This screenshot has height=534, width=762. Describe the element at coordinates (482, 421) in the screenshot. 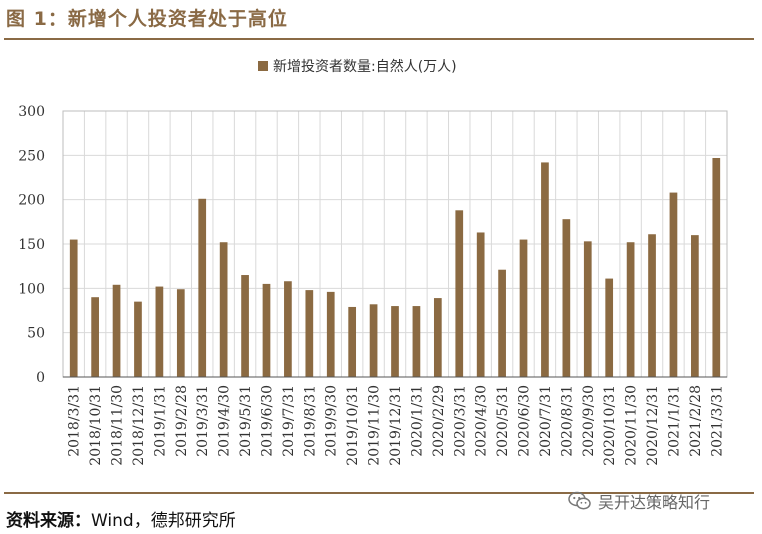

I see `x-tick-label: 2020/4/30` at that location.